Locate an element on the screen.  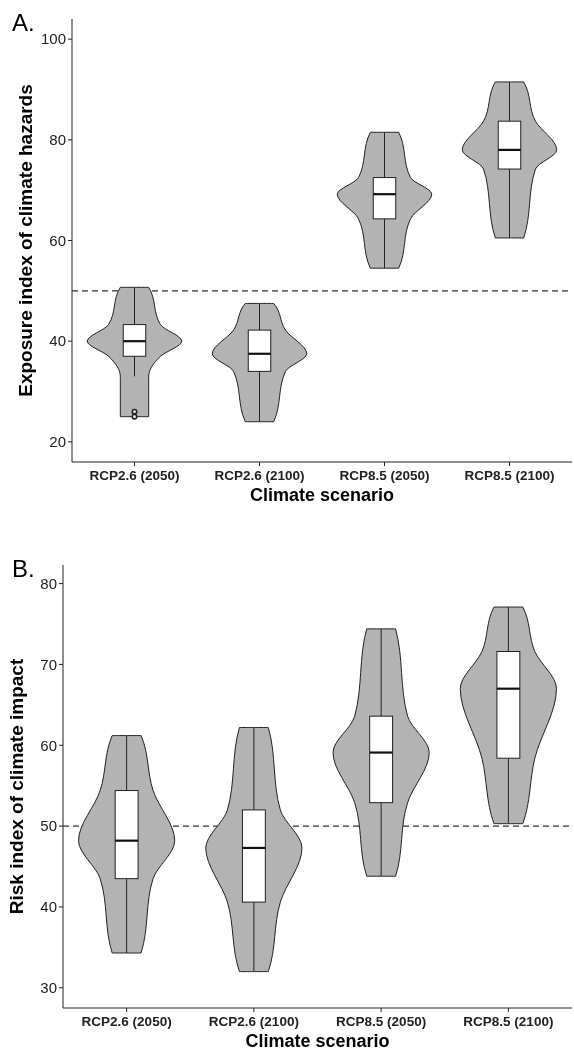
y-tick-label: 30 is located at coordinates (48, 988).